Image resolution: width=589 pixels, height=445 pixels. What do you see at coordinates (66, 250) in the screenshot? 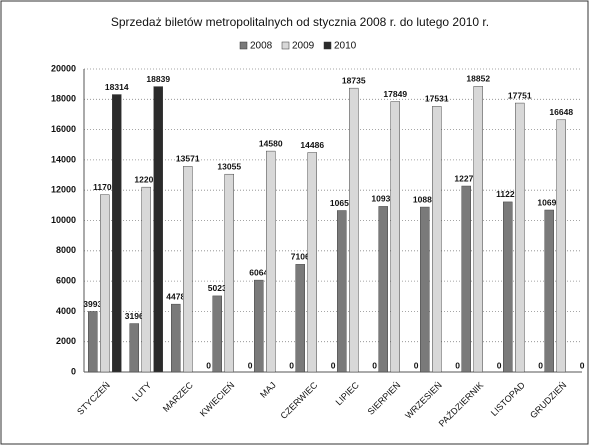
I see `y-tick-label: 8000` at bounding box center [66, 250].